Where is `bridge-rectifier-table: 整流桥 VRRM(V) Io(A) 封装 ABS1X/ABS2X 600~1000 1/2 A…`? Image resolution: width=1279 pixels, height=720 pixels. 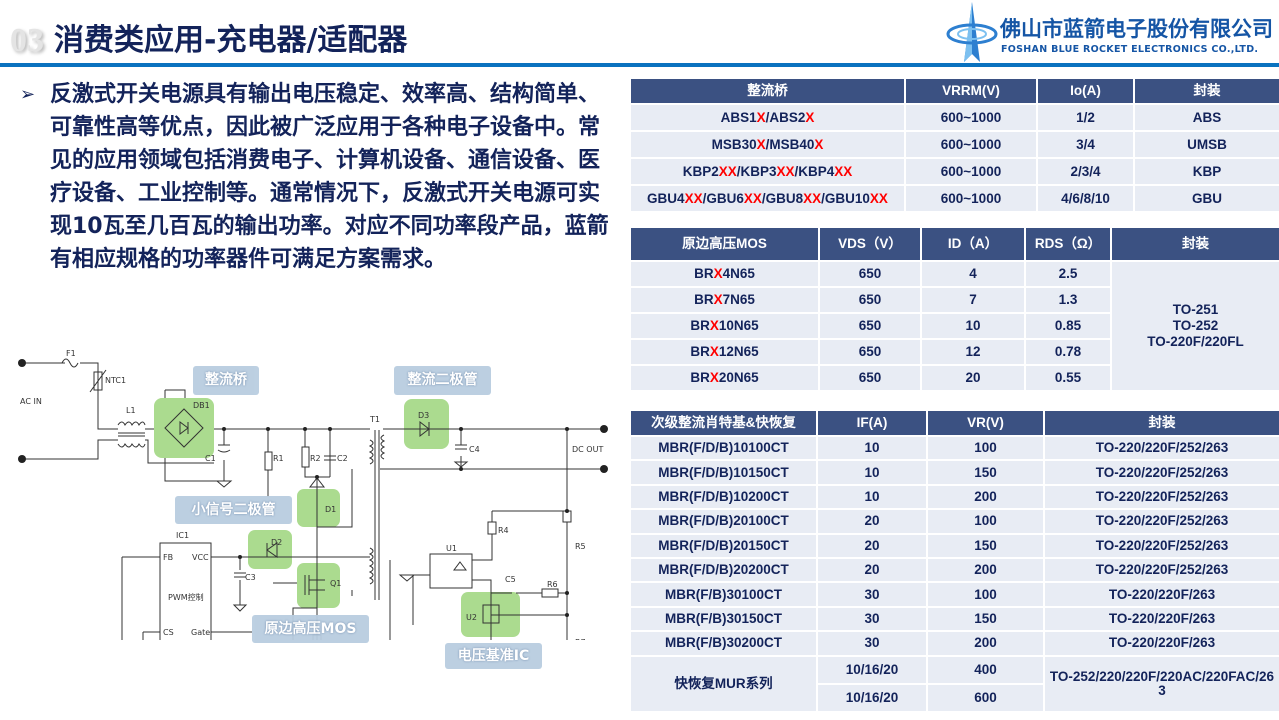
bridge-rectifier-table: 整流桥 VRRM(V) Io(A) 封装 ABS1X/ABS2X 600~1000 1/2 A… is located at coordinates (954, 145).